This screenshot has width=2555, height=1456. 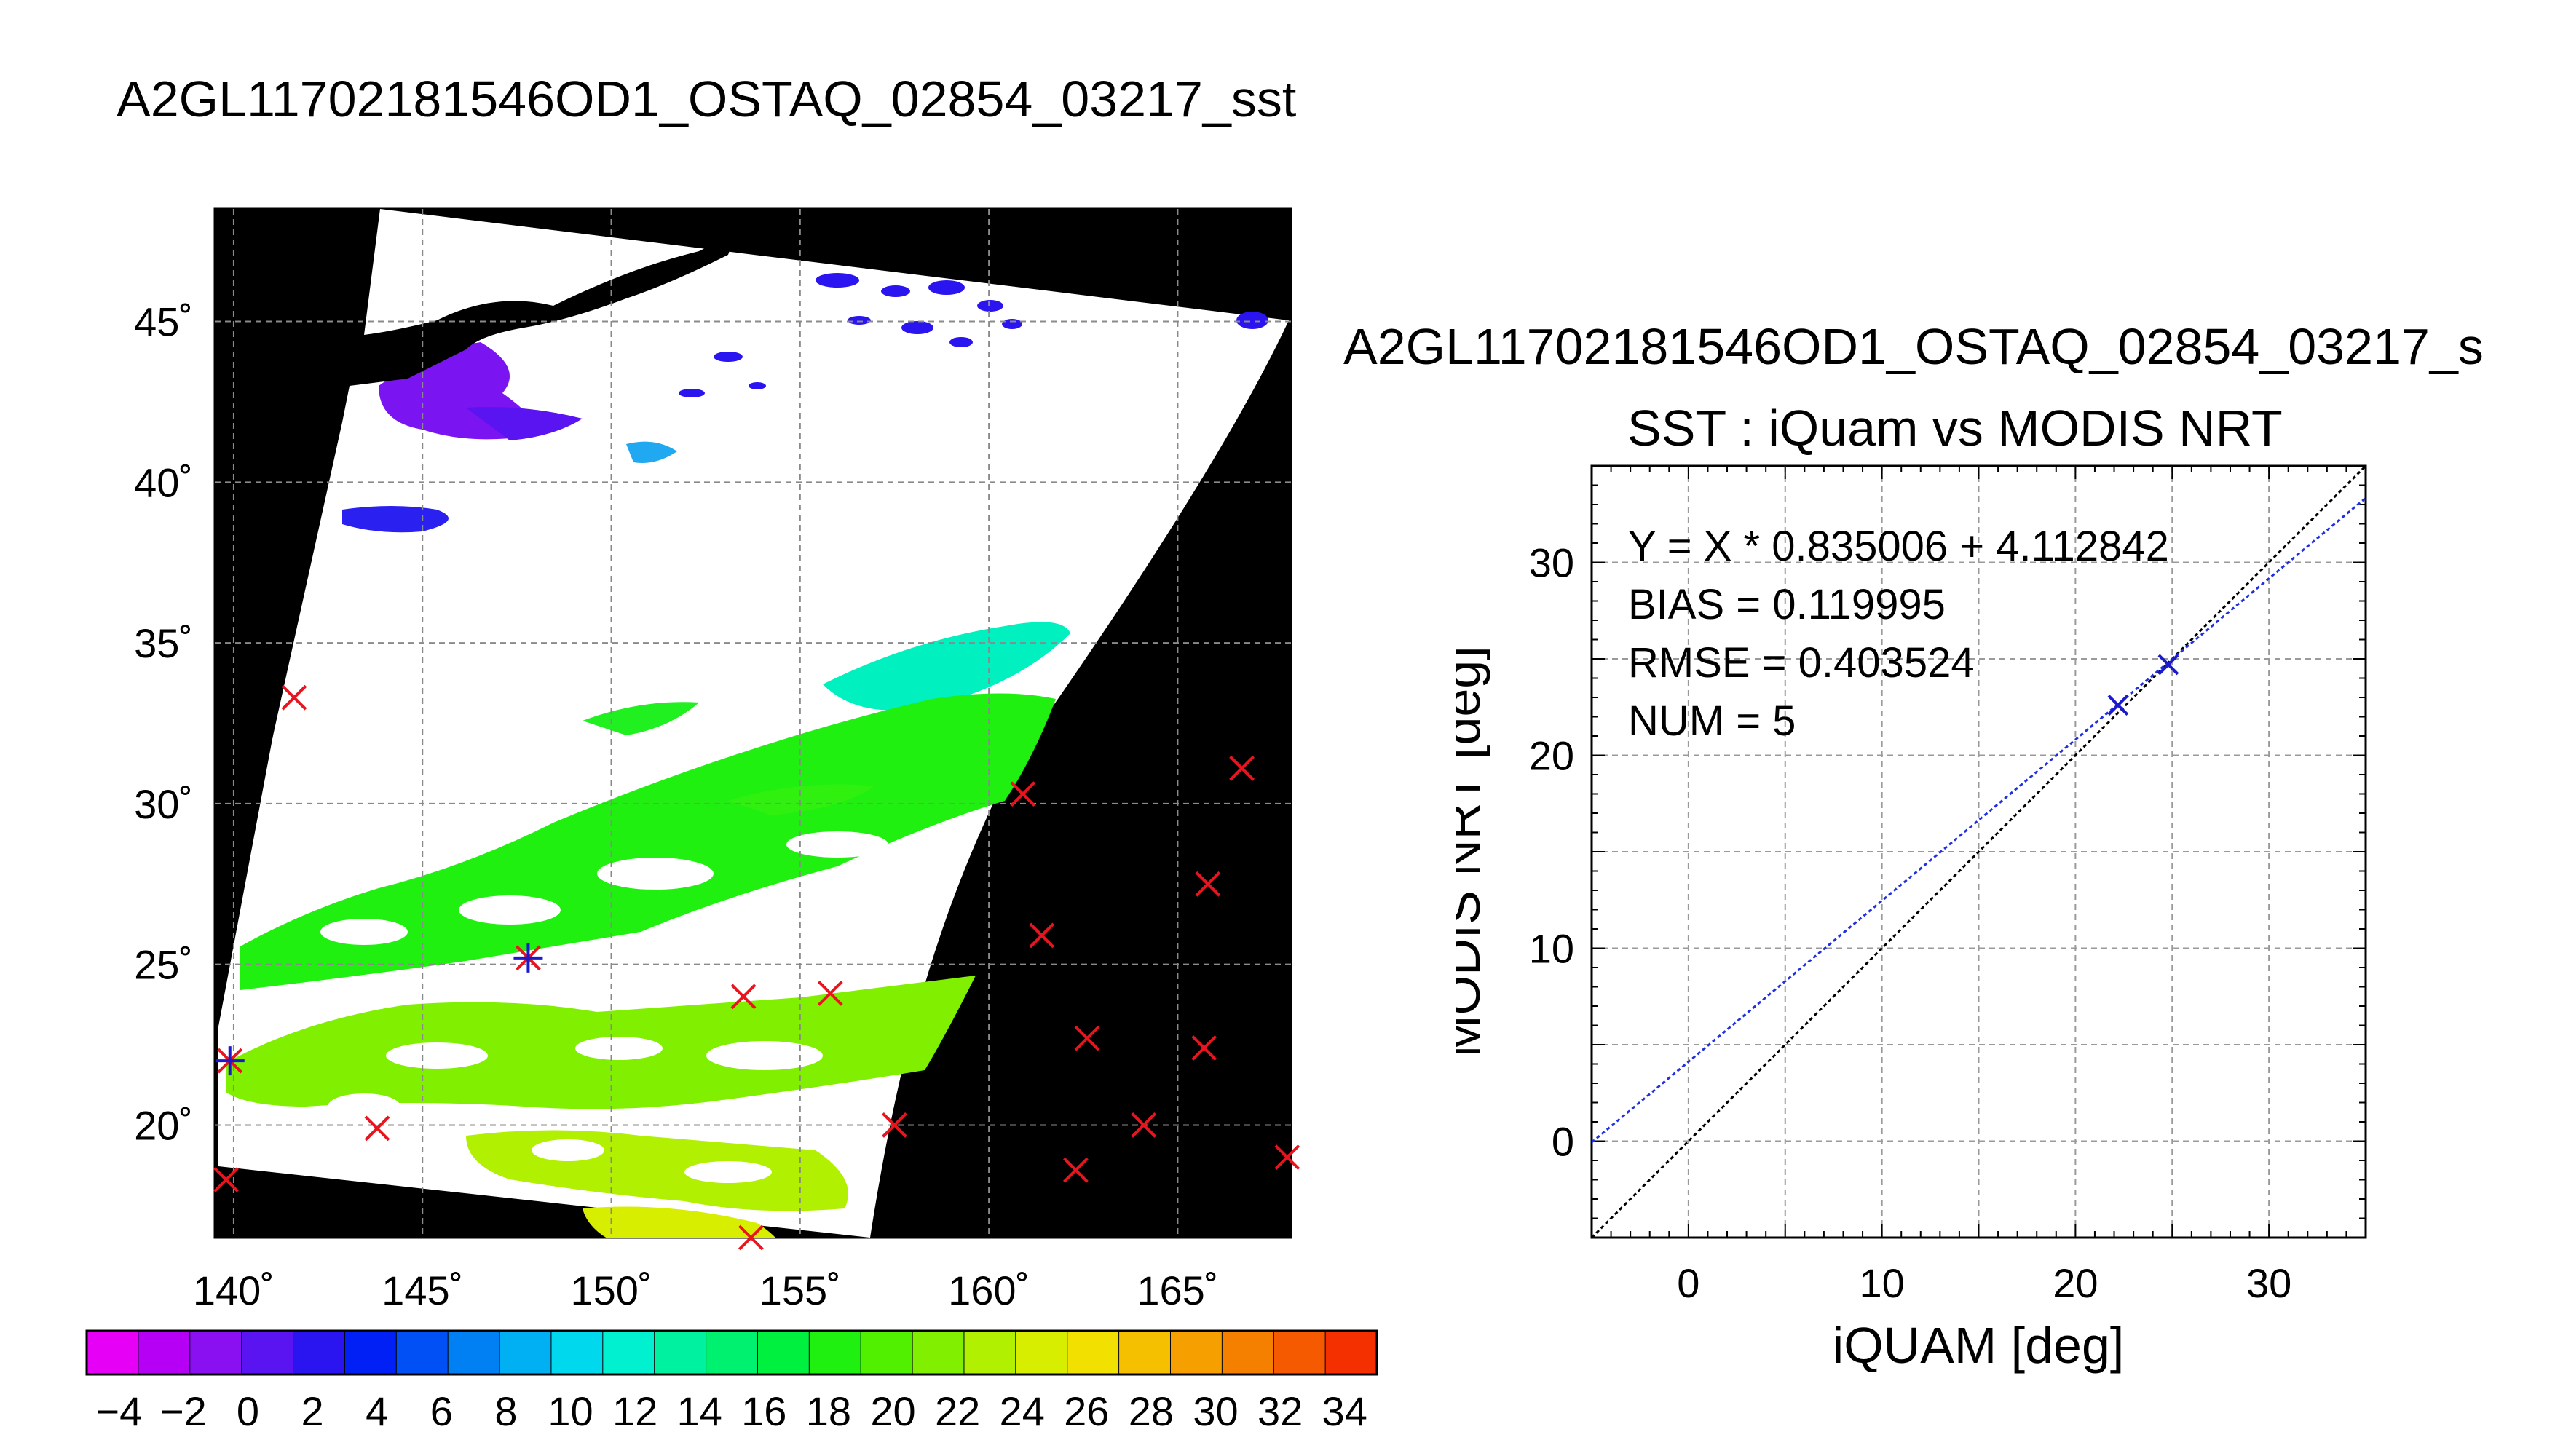 What do you see at coordinates (570, 1411) in the screenshot?
I see `colorbar-tick-label: 10` at bounding box center [570, 1411].